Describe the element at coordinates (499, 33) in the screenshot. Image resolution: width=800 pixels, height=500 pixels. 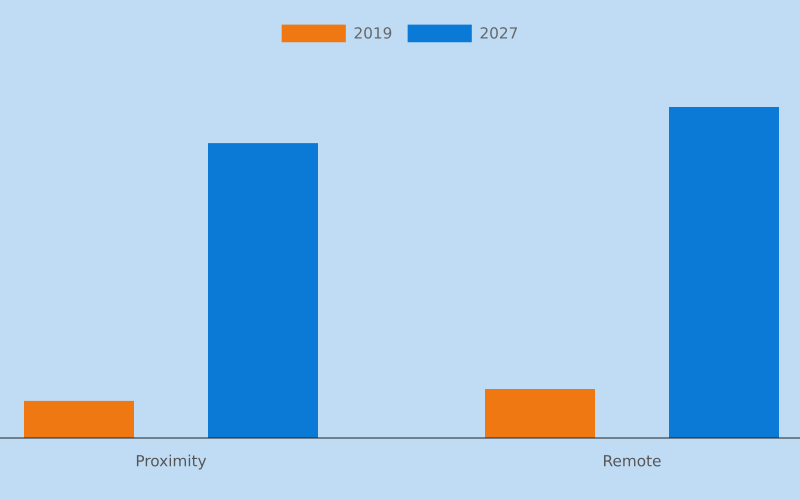
I see `legend-label: 2027` at that location.